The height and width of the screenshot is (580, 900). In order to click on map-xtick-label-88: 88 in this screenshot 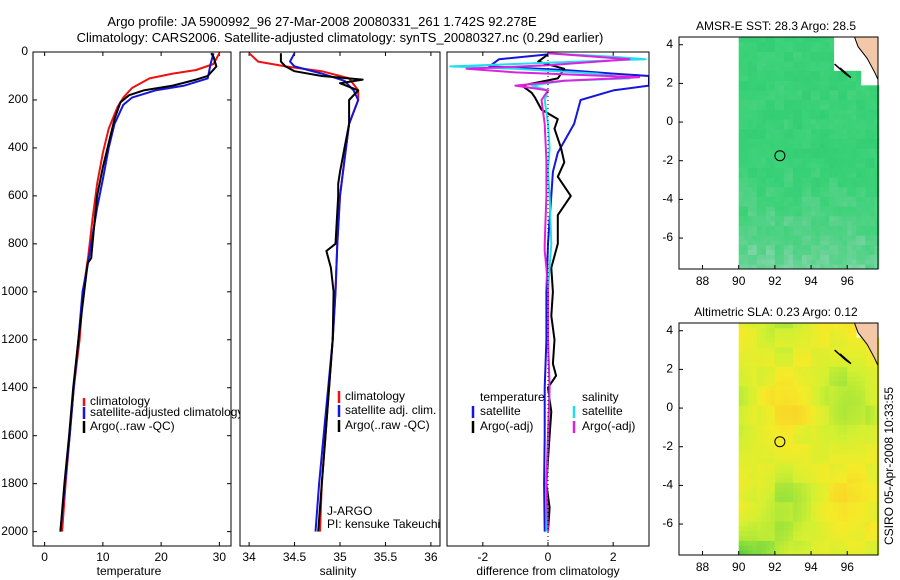, I will do `click(703, 567)`.